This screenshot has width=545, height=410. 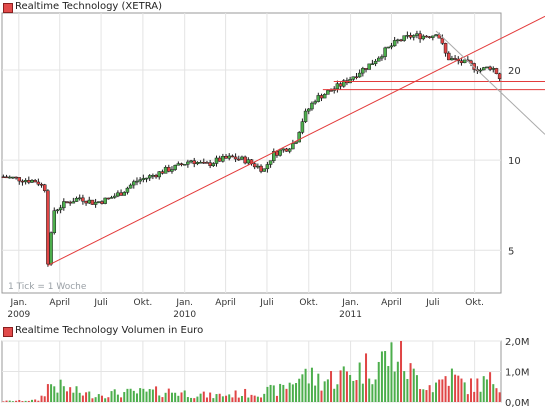 I want to click on x-tick-label: April, so click(x=391, y=303).